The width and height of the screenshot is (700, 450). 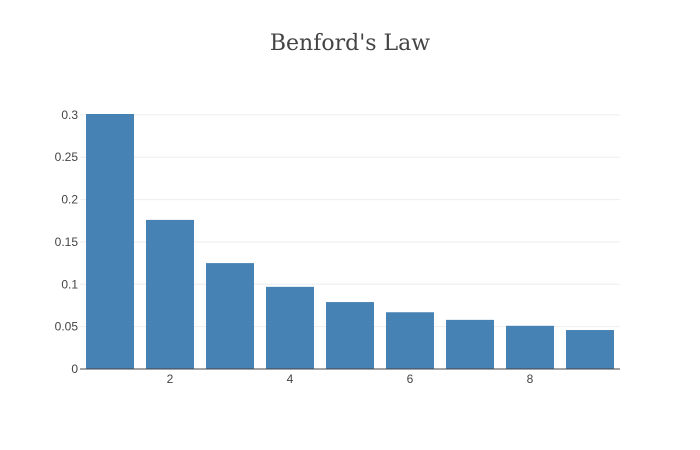 What do you see at coordinates (69, 115) in the screenshot?
I see `y-tick-label: 0.3` at bounding box center [69, 115].